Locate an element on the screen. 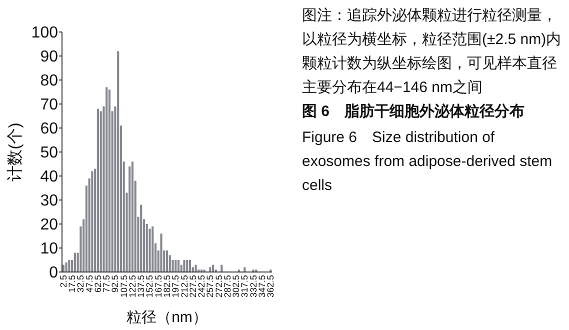  x-tick-label: 212.5 is located at coordinates (184, 286).